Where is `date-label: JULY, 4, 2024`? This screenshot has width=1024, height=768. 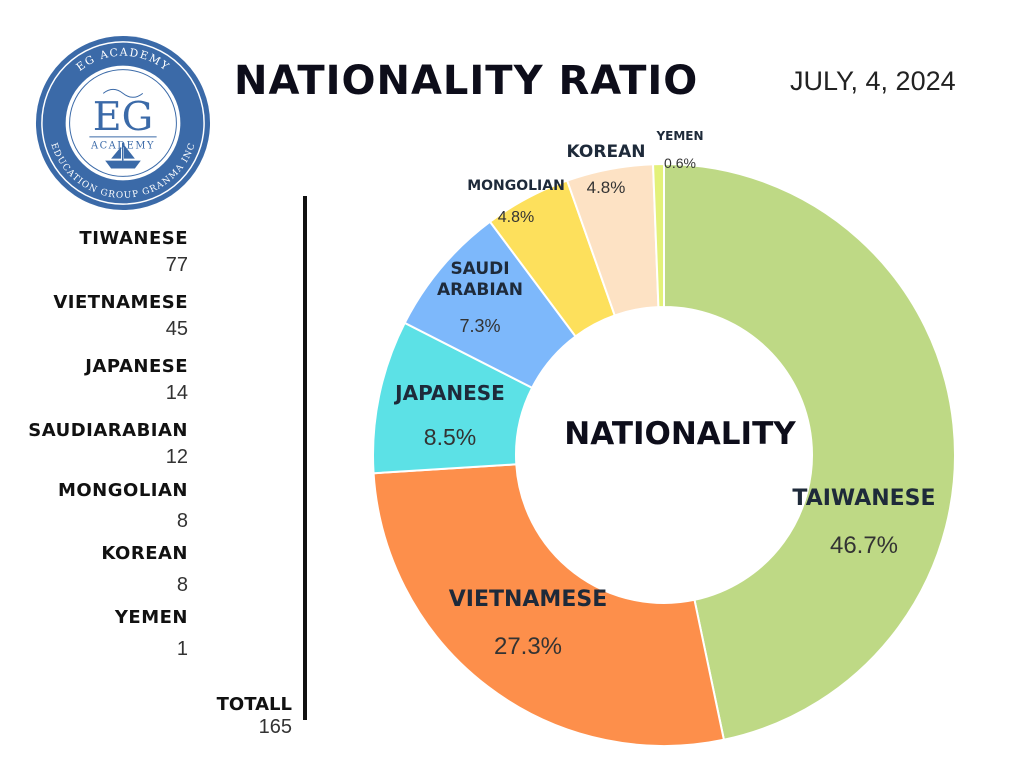 date-label: JULY, 4, 2024 is located at coordinates (873, 81).